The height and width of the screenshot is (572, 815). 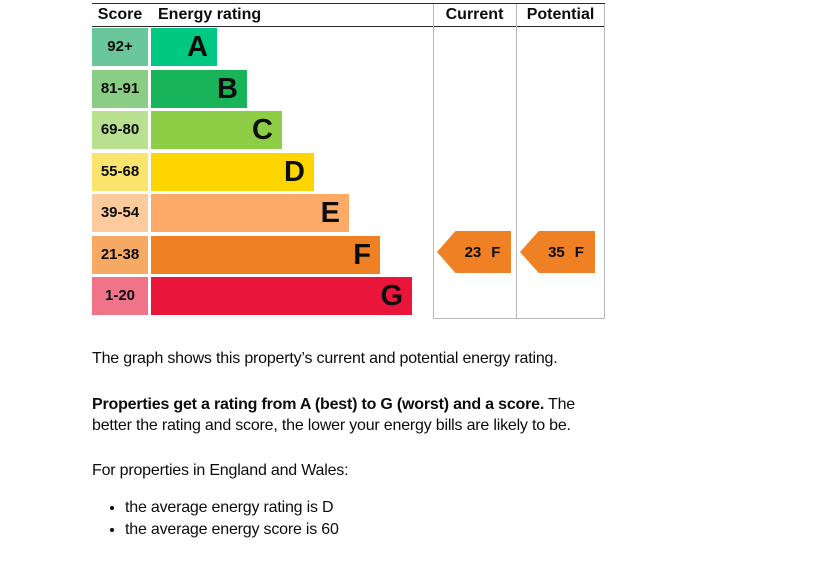 What do you see at coordinates (265, 254) in the screenshot?
I see `band-bar-f: F` at bounding box center [265, 254].